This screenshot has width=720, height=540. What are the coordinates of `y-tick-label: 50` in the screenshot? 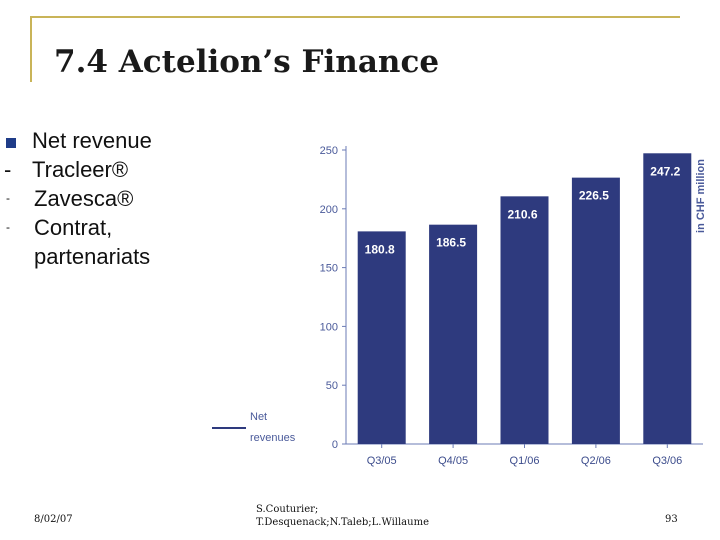 It's located at (332, 386).